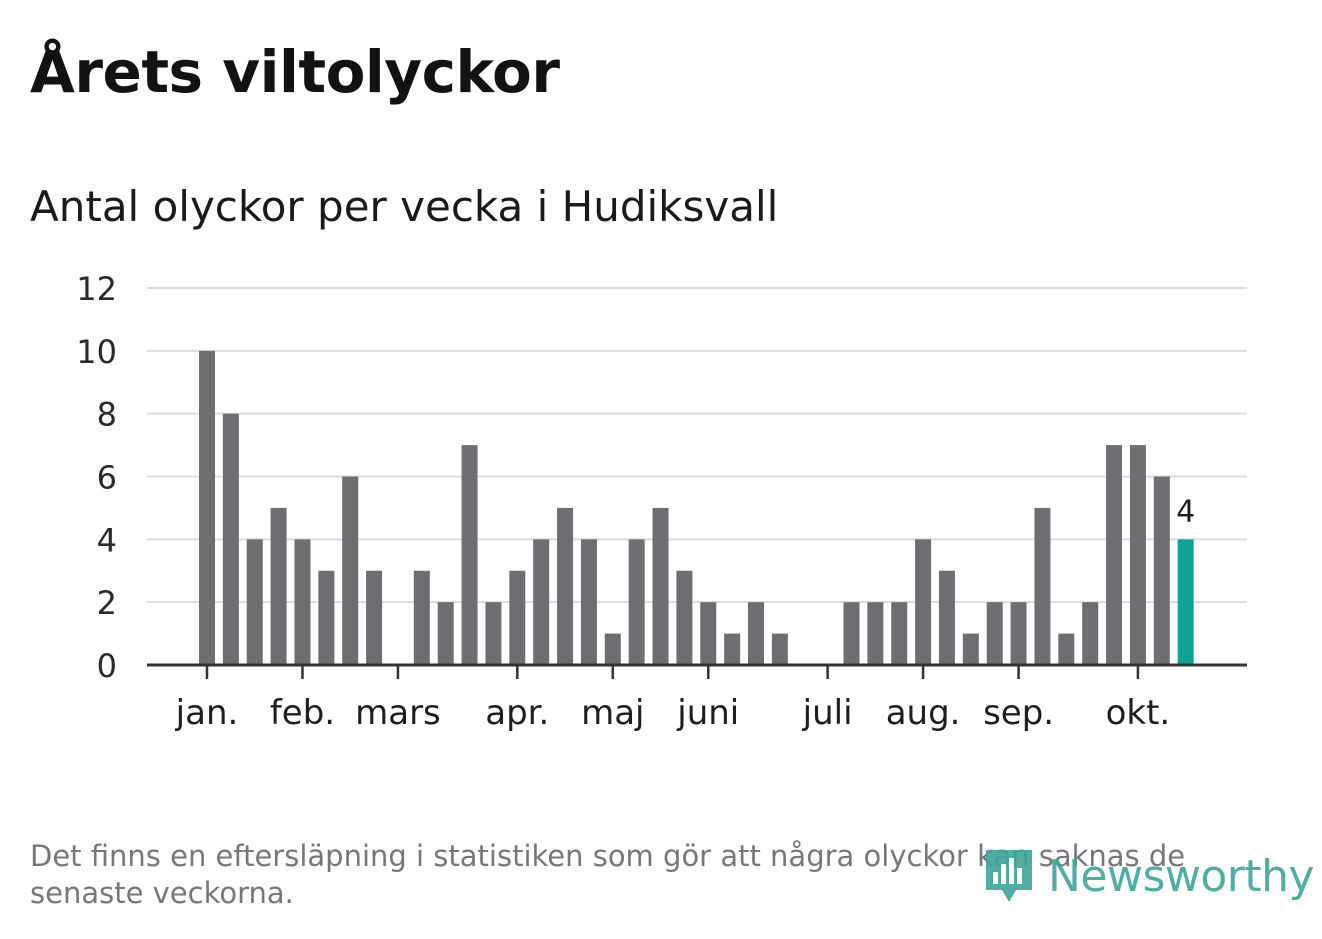  I want to click on x-axis-month-labels: jan. feb. mars apr. maj juni juli aug. sep. okt., so click(673, 713).